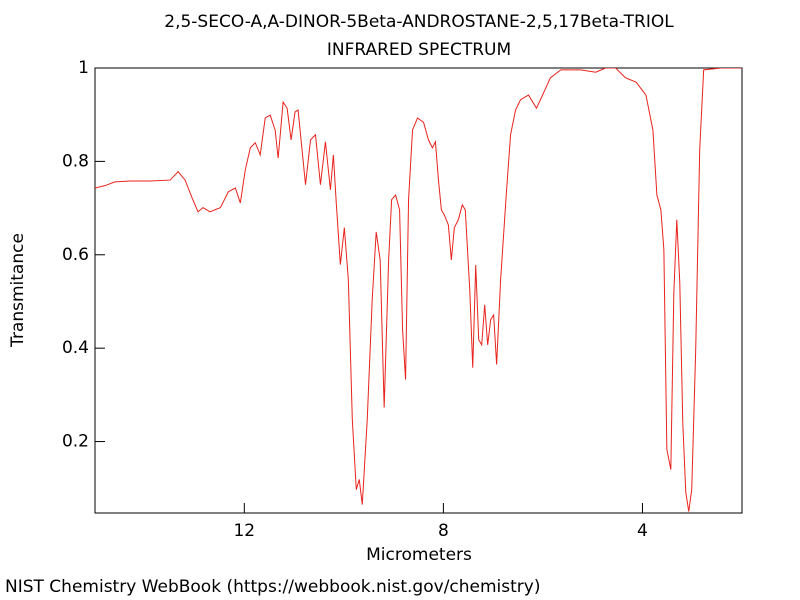 The width and height of the screenshot is (800, 600). I want to click on y-tick-label: 0.6, so click(75, 255).